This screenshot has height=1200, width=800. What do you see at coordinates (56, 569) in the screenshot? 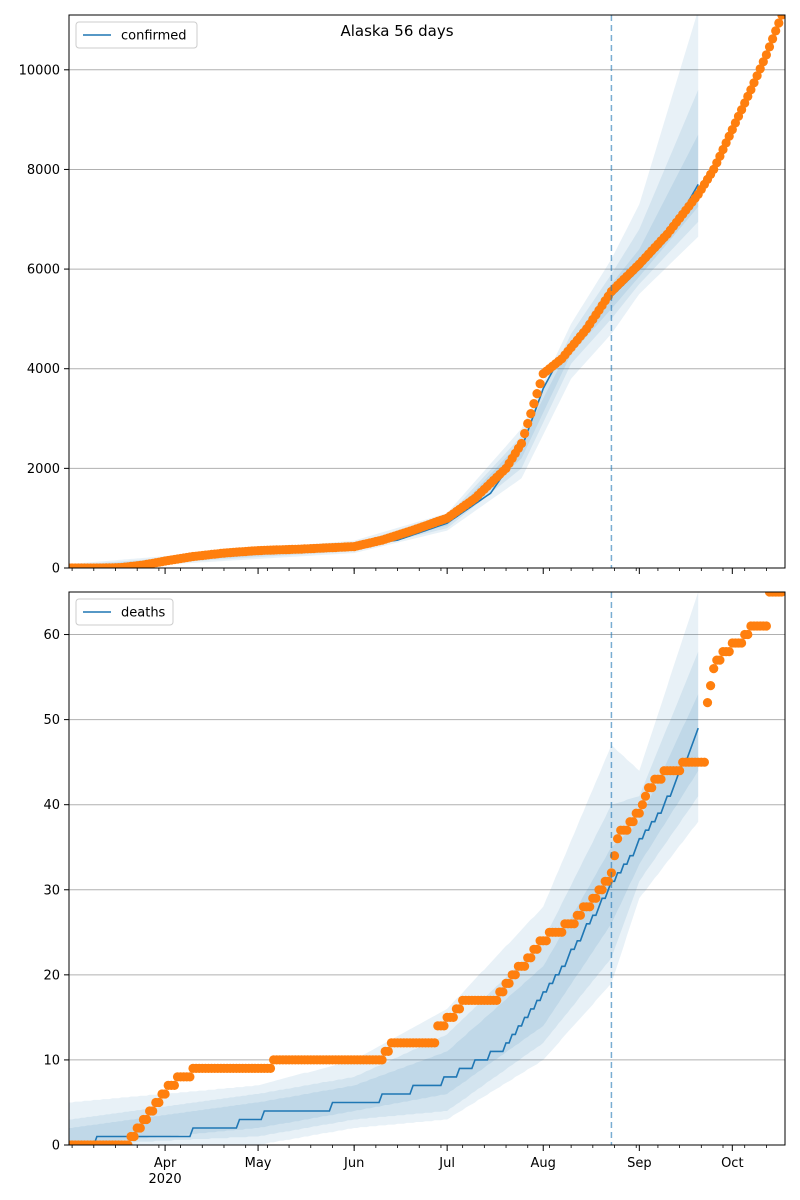
I see `confirmed-y-tick-label: 0` at bounding box center [56, 569].